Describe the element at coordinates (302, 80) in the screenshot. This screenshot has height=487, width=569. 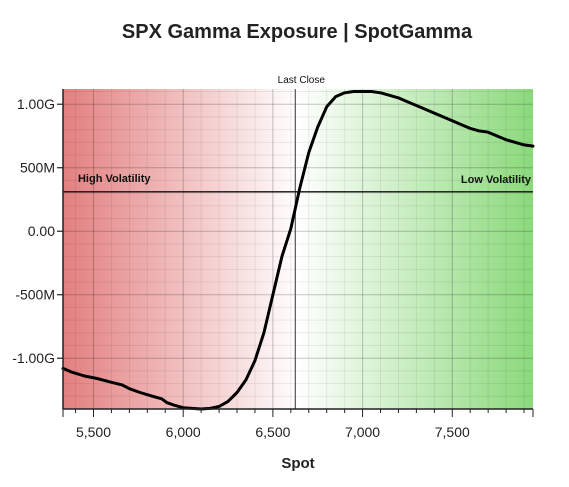
I see `last-close-label: Last Close` at that location.